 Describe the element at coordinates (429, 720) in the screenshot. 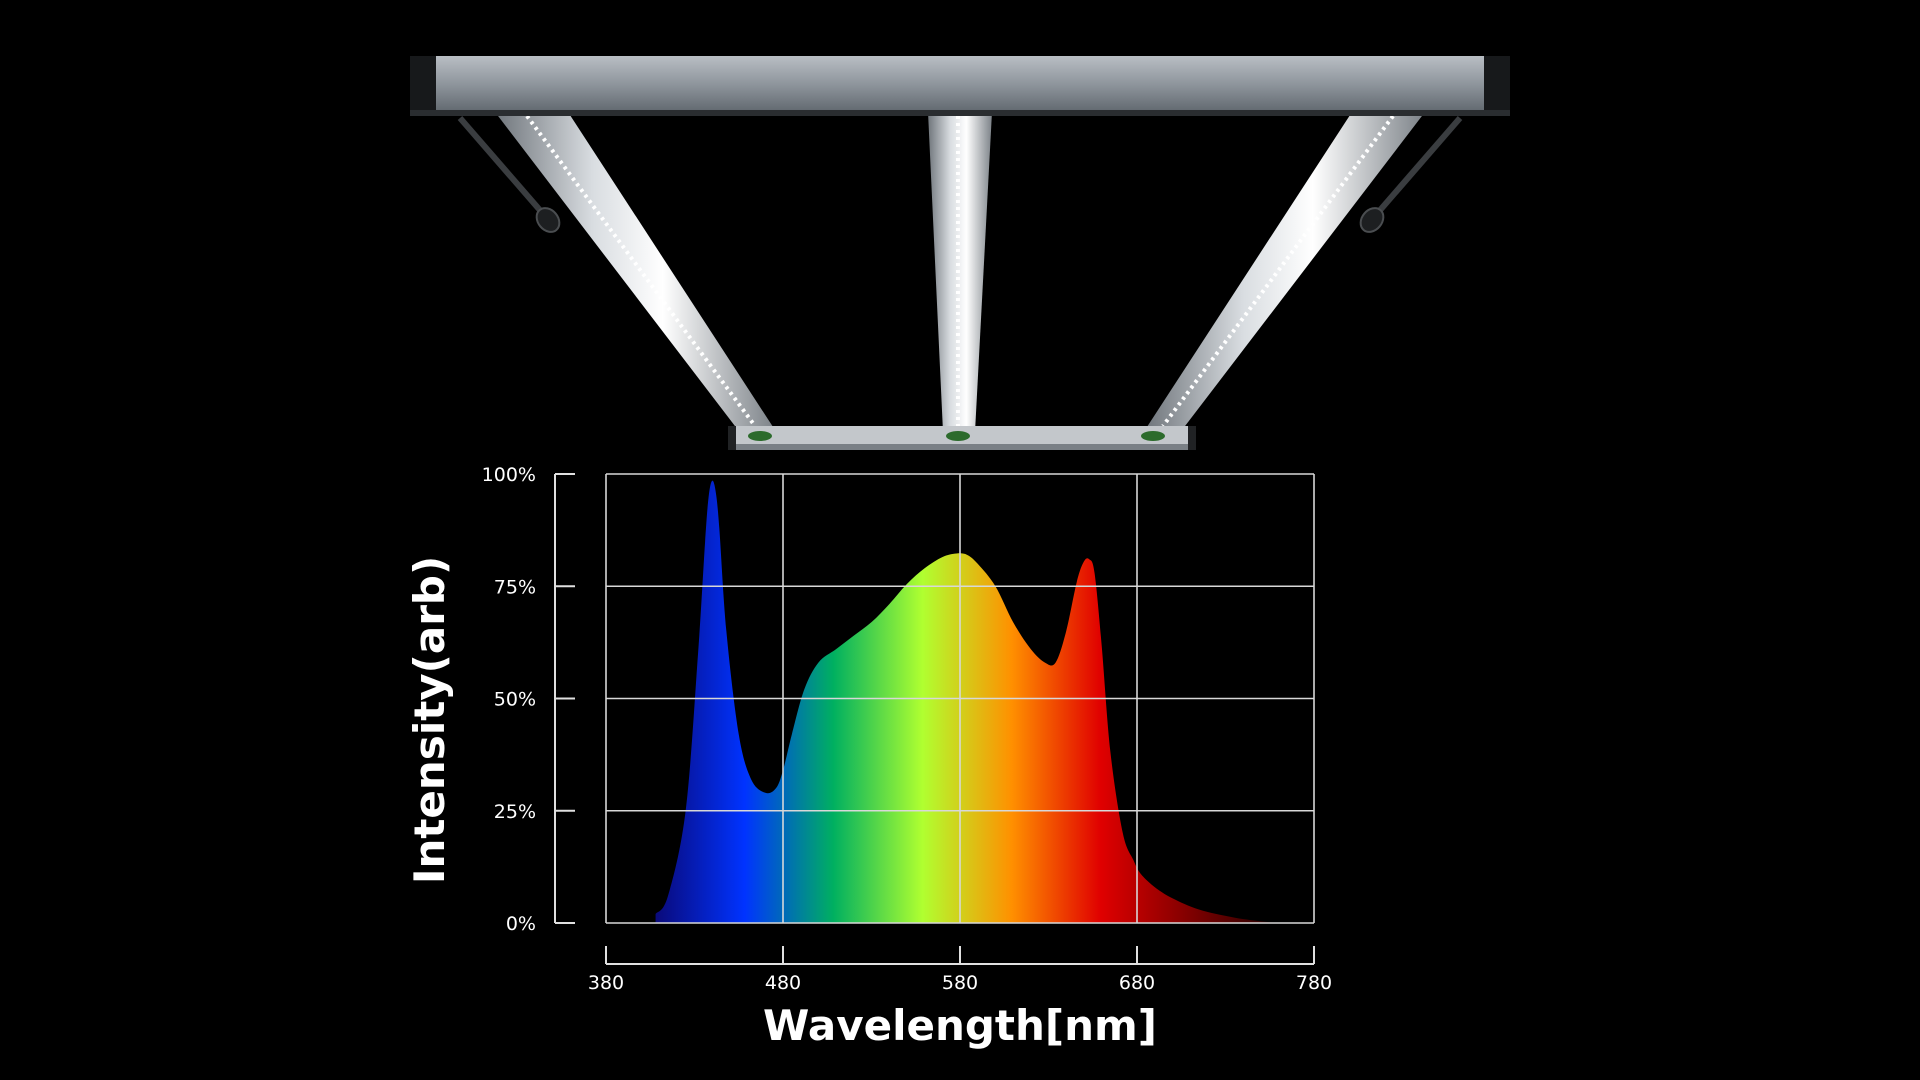

I see `y-axis-title: Intensity(arb)` at that location.